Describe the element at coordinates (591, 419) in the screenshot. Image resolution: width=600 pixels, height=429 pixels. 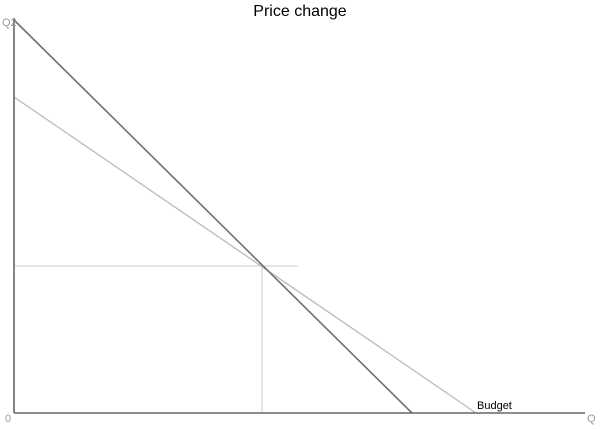
I see `x-axis-label: Q` at that location.